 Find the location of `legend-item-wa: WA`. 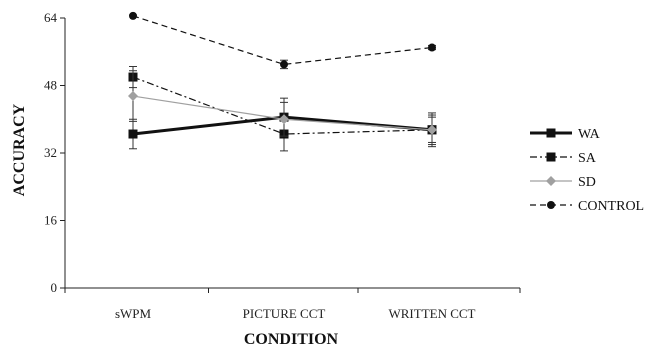

legend-item-wa: WA is located at coordinates (565, 134).